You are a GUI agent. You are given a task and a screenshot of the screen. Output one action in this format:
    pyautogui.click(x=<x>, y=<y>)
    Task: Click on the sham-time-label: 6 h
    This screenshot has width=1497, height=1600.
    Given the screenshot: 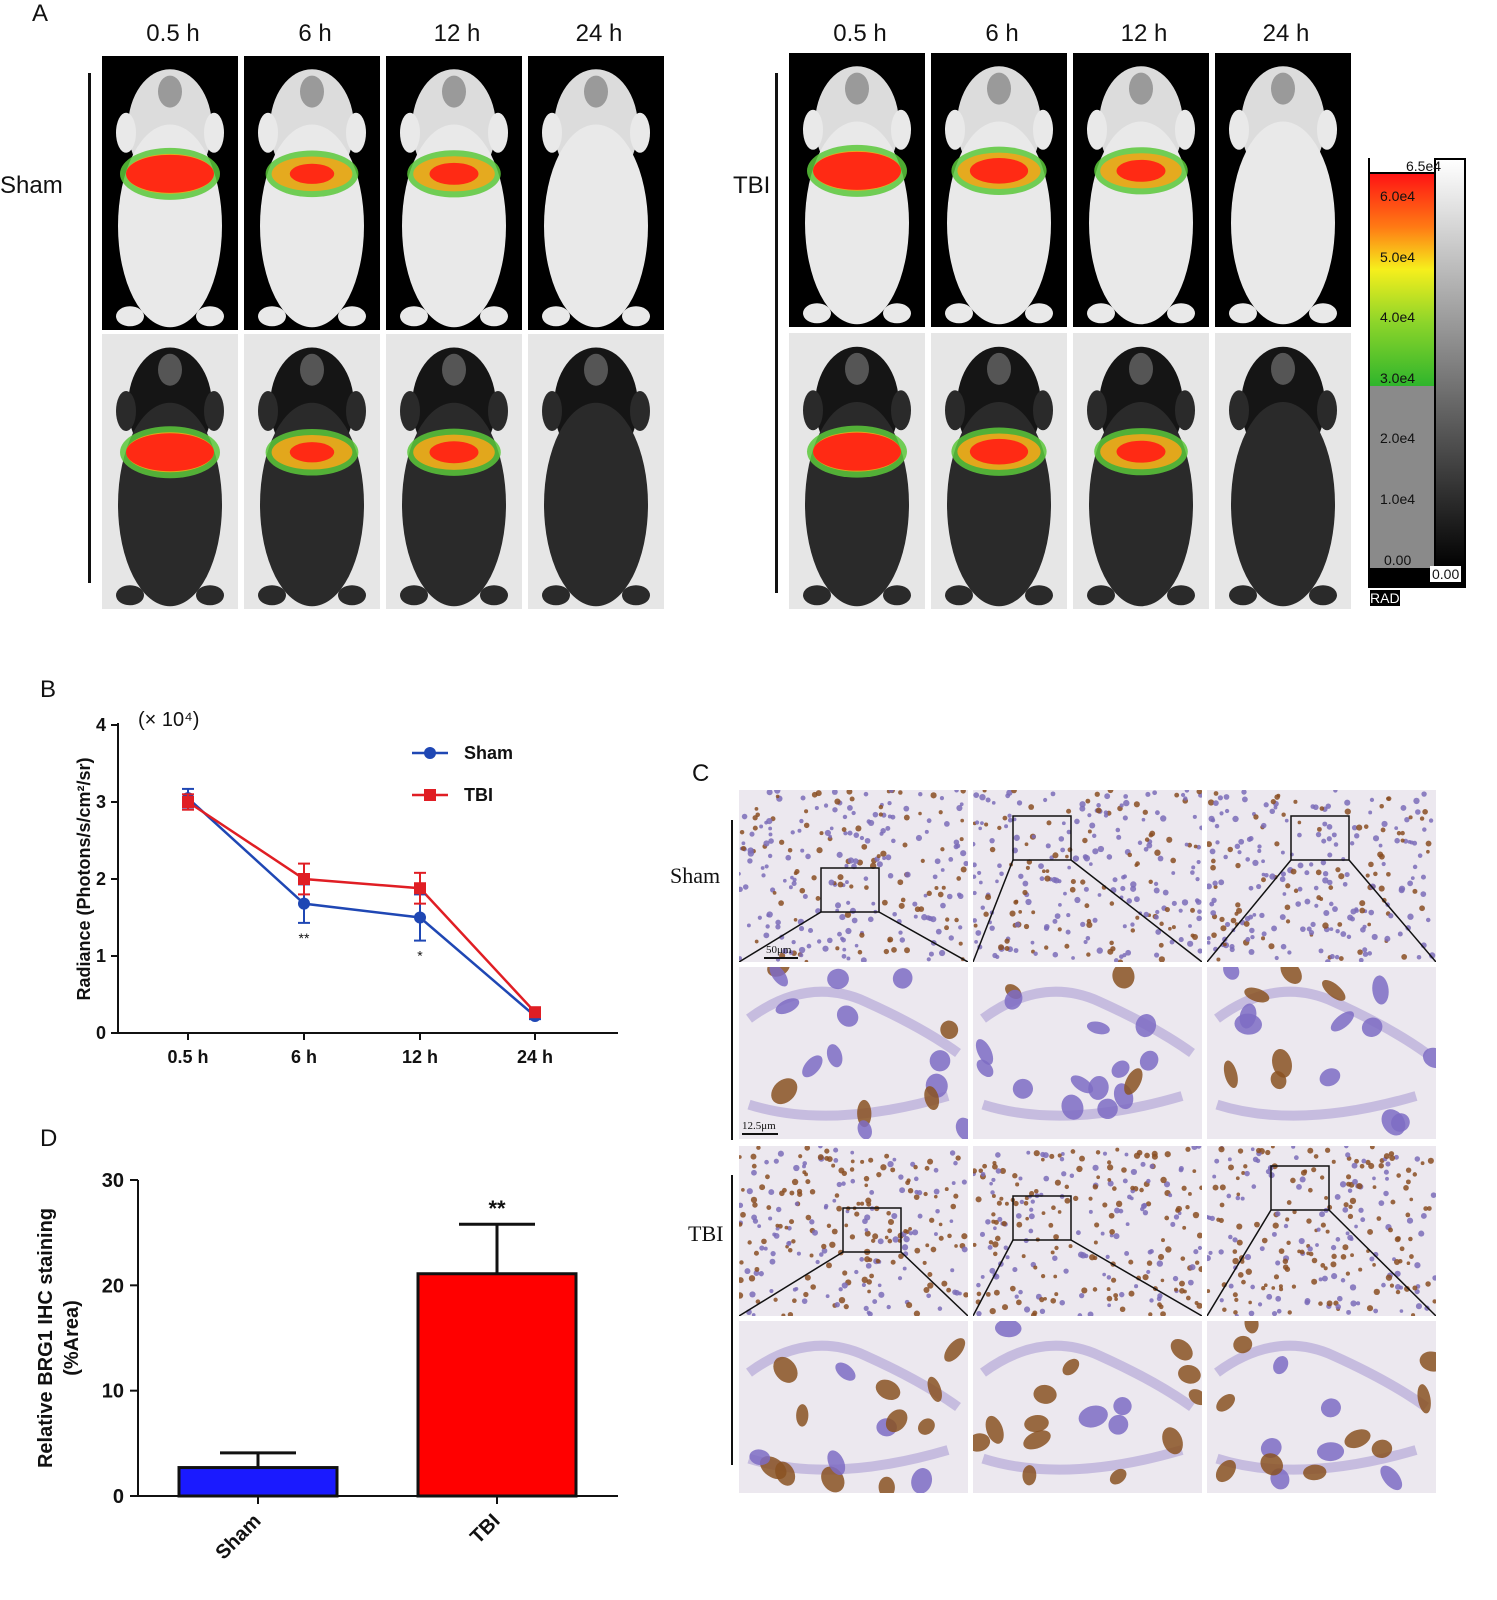 What is the action you would take?
    pyautogui.click(x=315, y=33)
    